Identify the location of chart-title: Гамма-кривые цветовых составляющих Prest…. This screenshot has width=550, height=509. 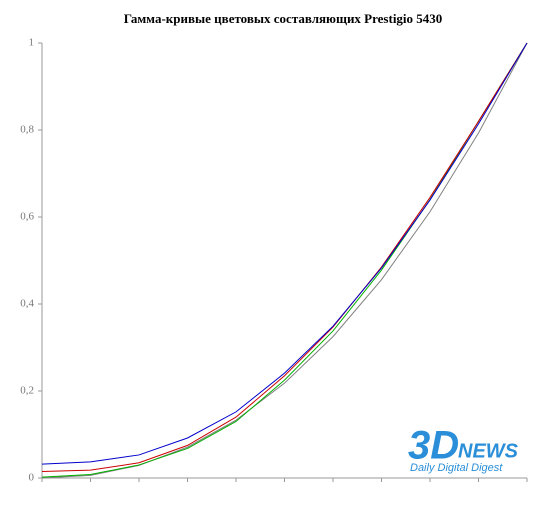
(283, 18).